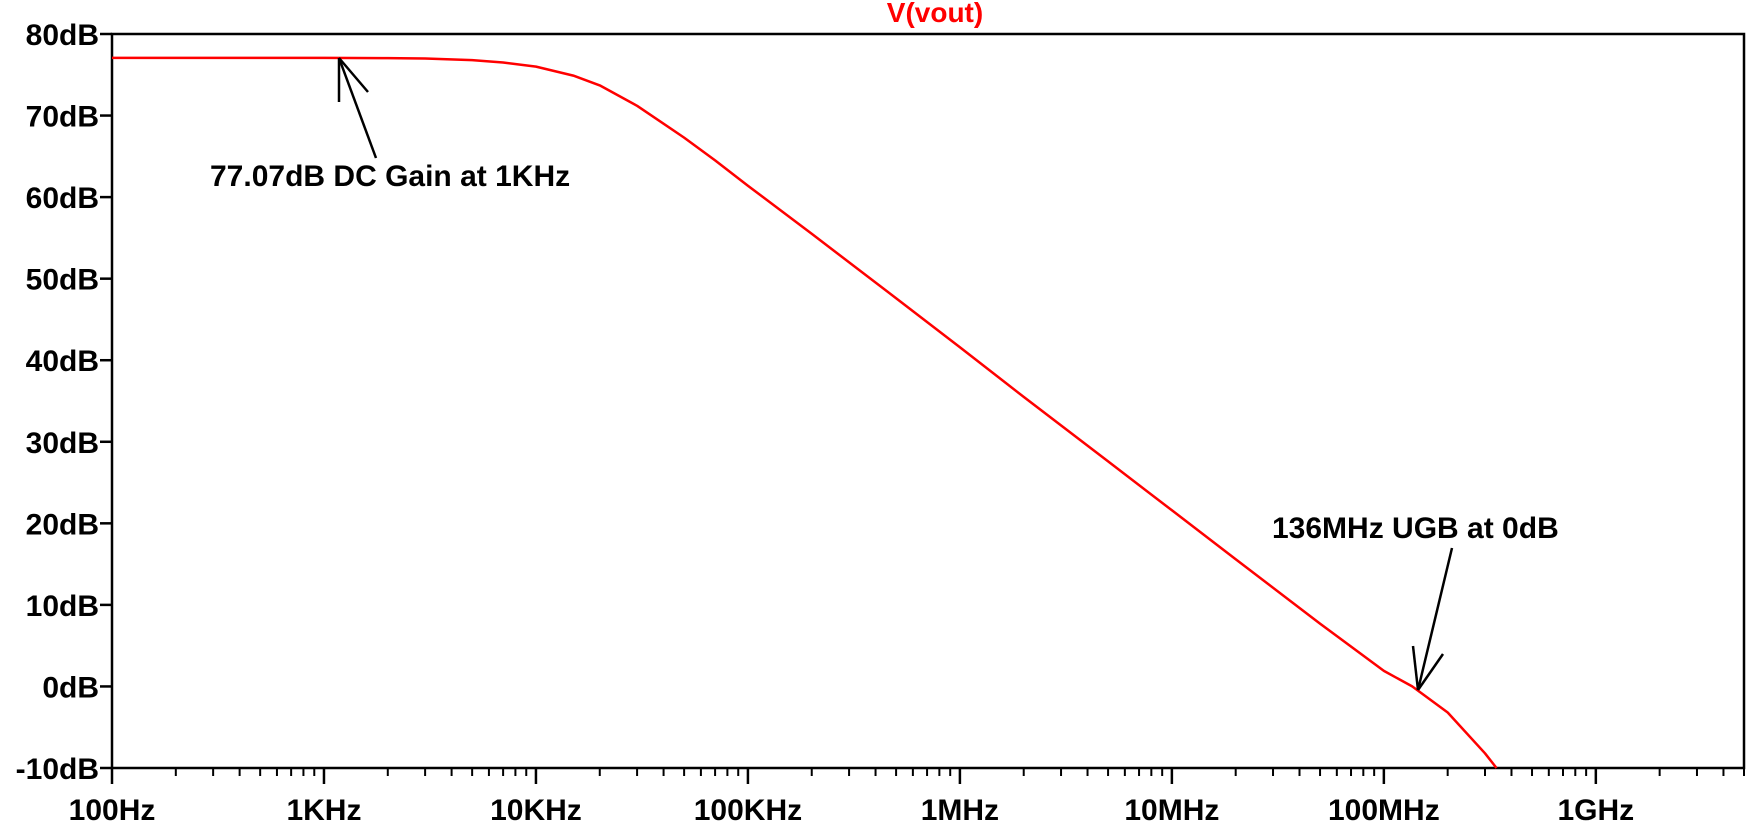 The image size is (1760, 828). I want to click on y-ticks, so click(106, 401).